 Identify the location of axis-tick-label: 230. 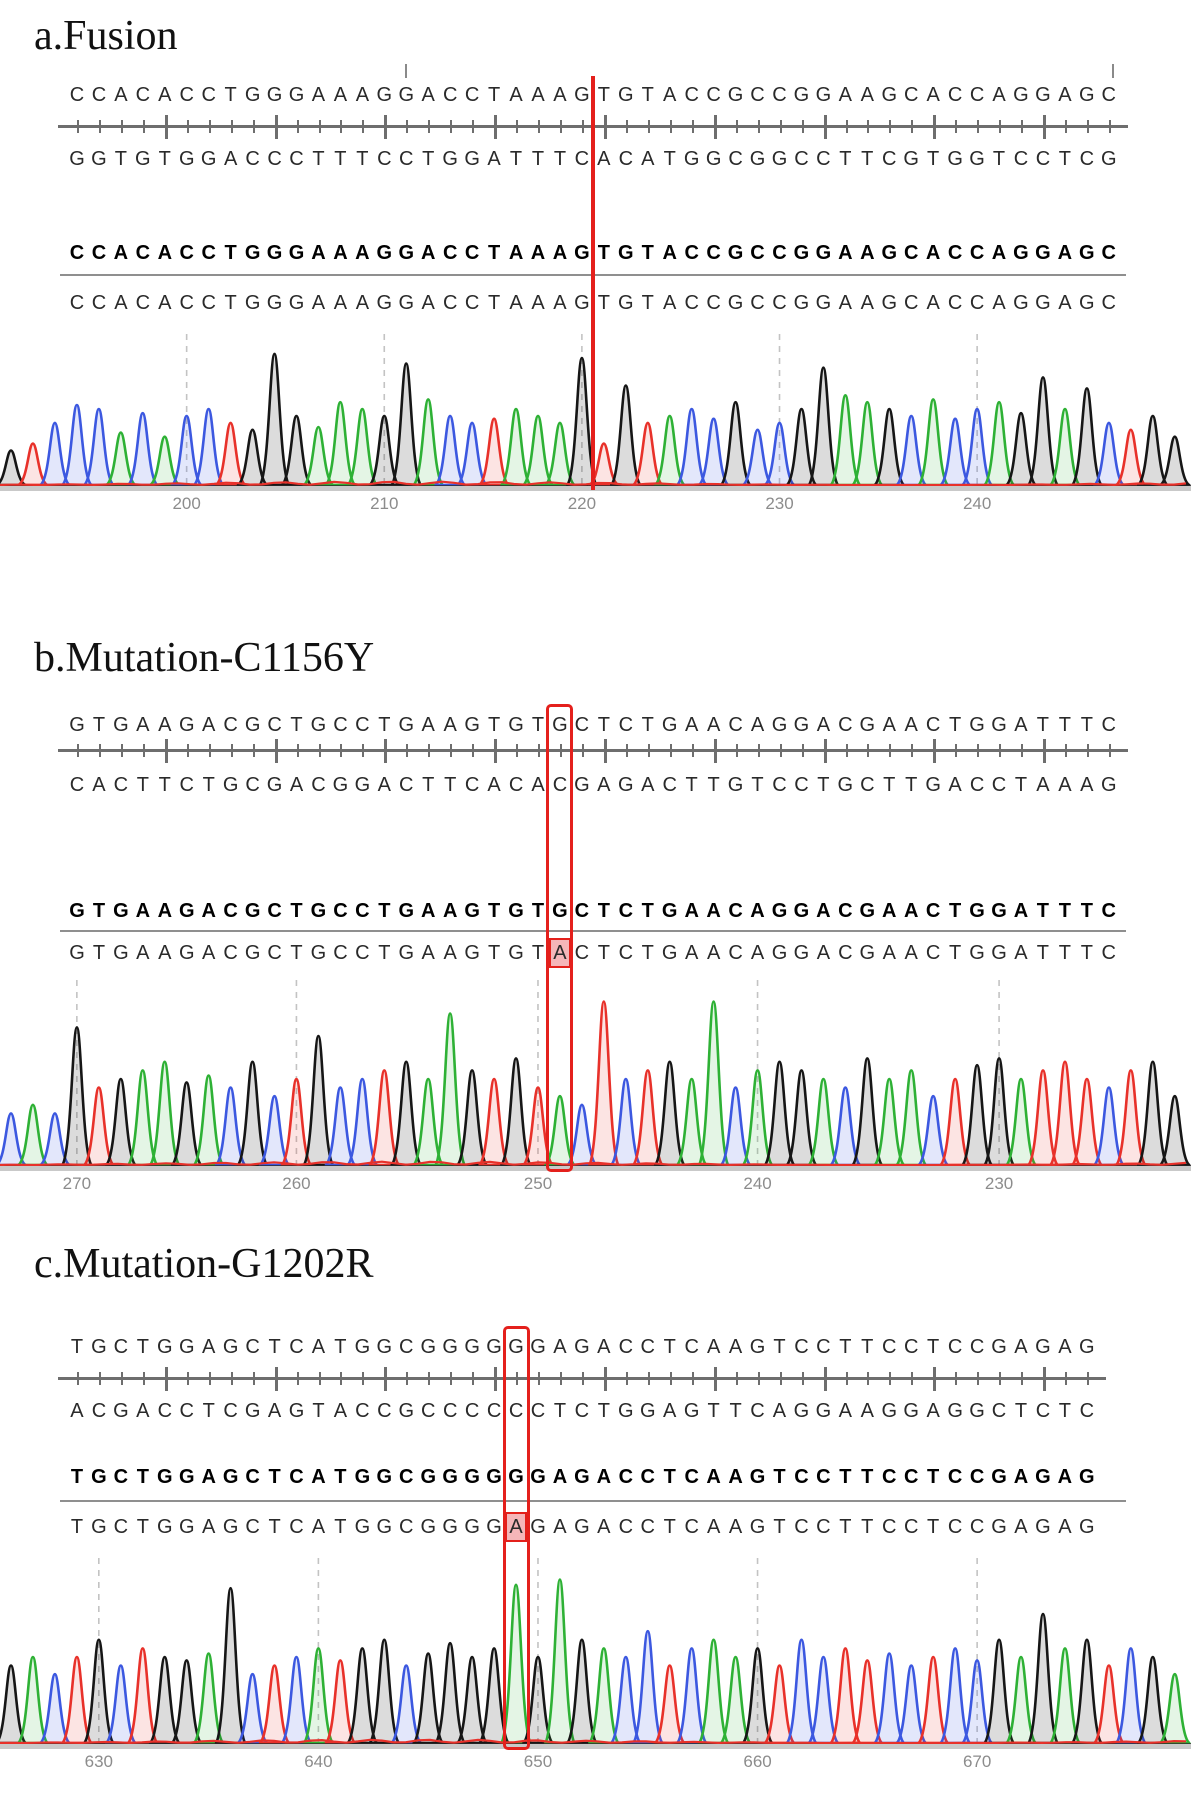
(999, 1183).